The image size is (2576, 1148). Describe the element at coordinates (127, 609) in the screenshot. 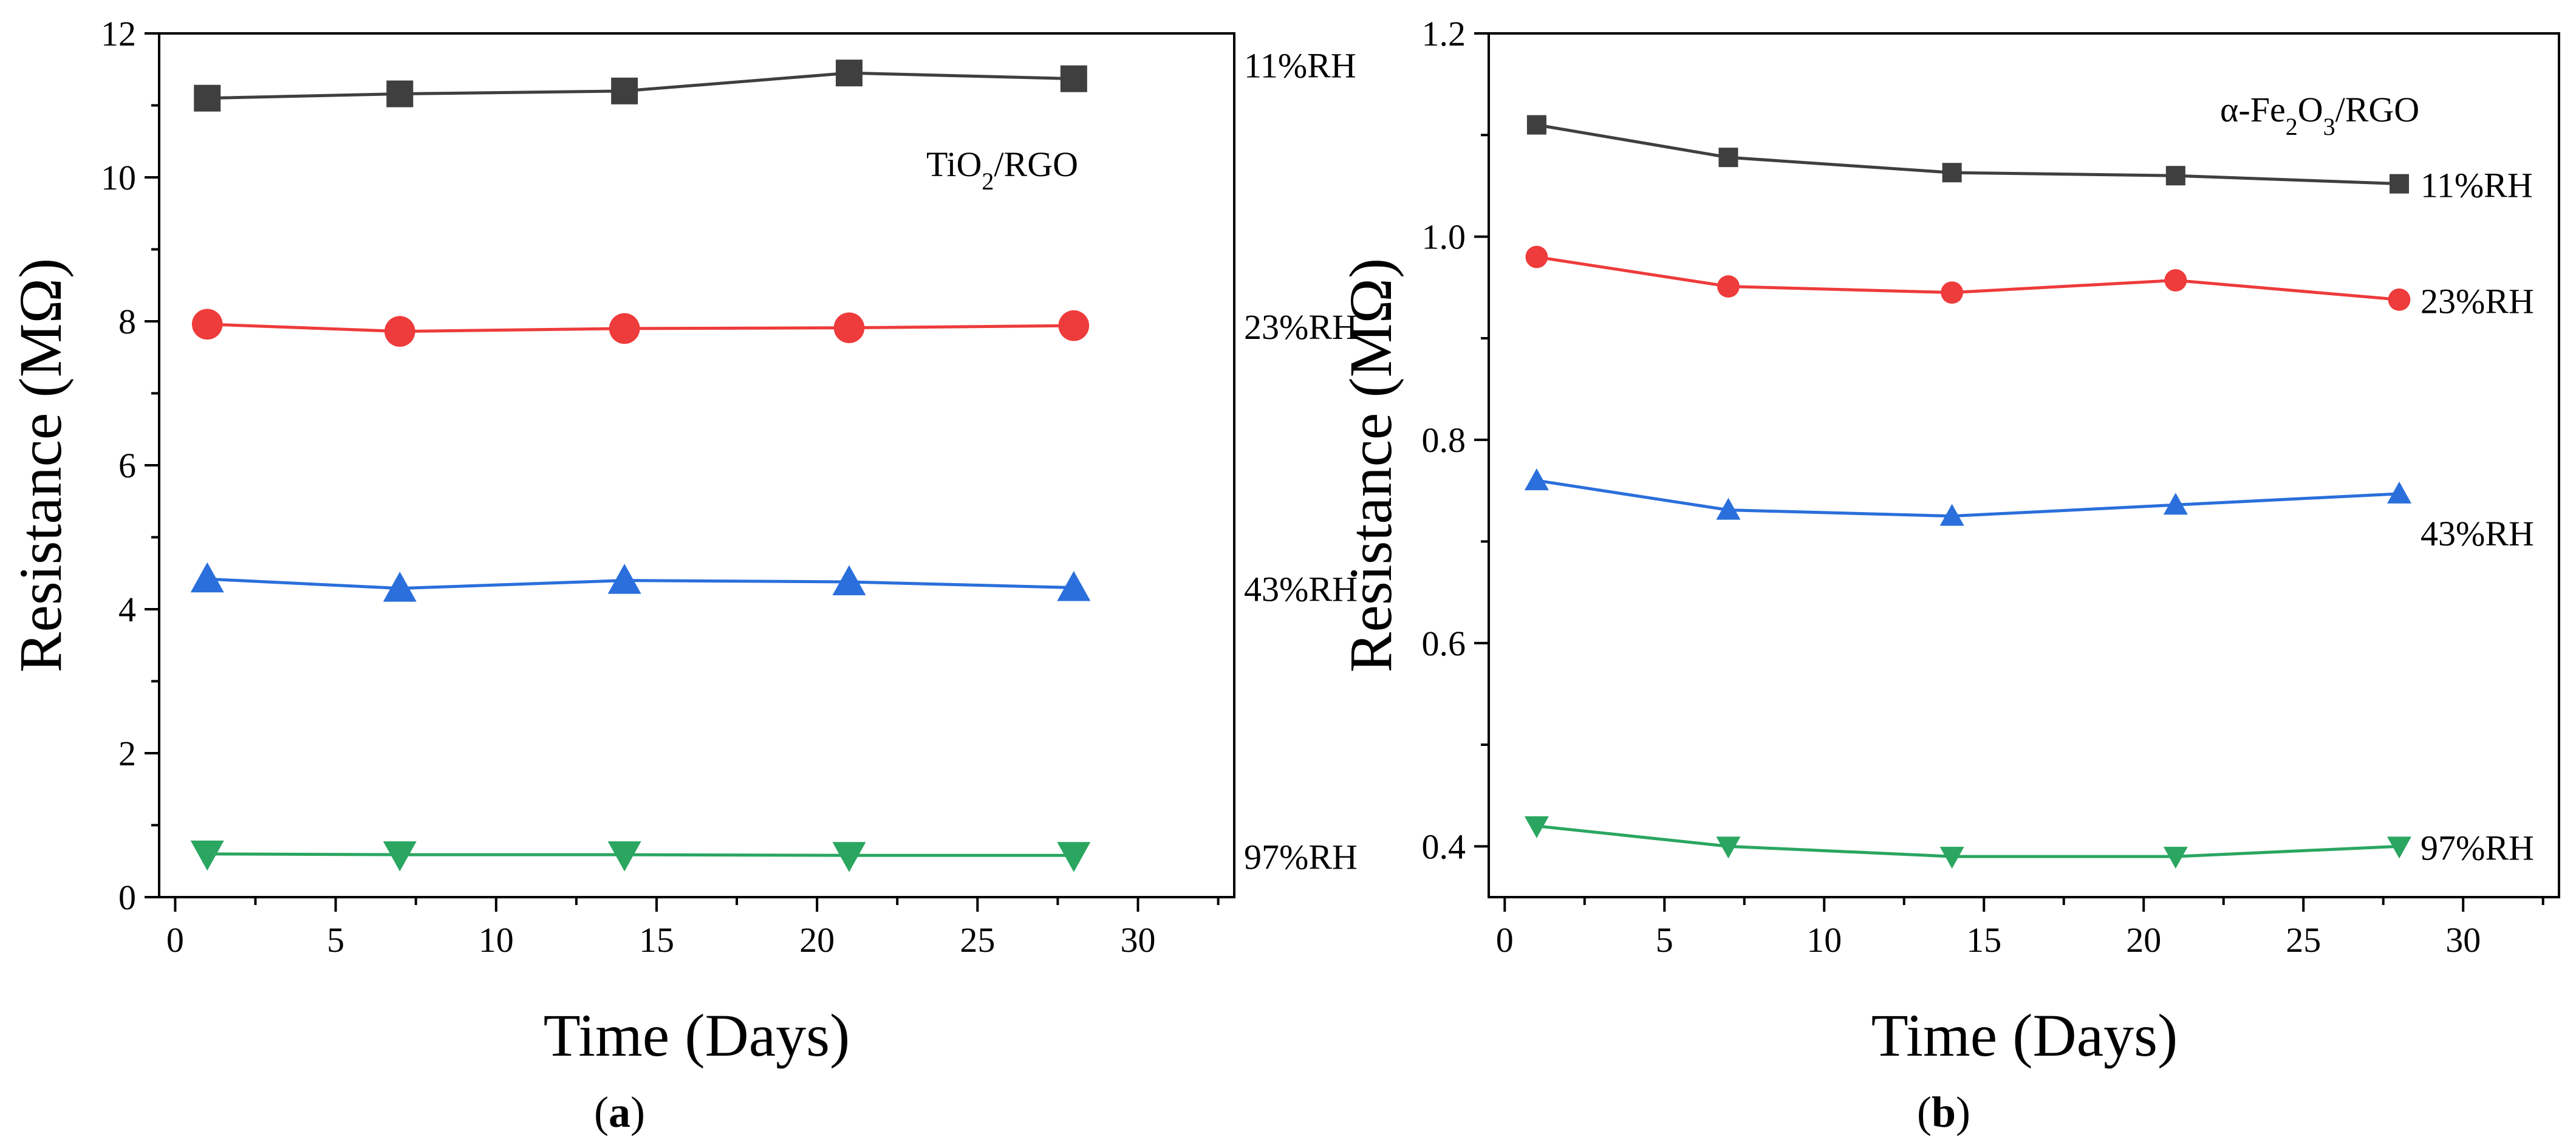

I see `y-tick-label: 4` at that location.